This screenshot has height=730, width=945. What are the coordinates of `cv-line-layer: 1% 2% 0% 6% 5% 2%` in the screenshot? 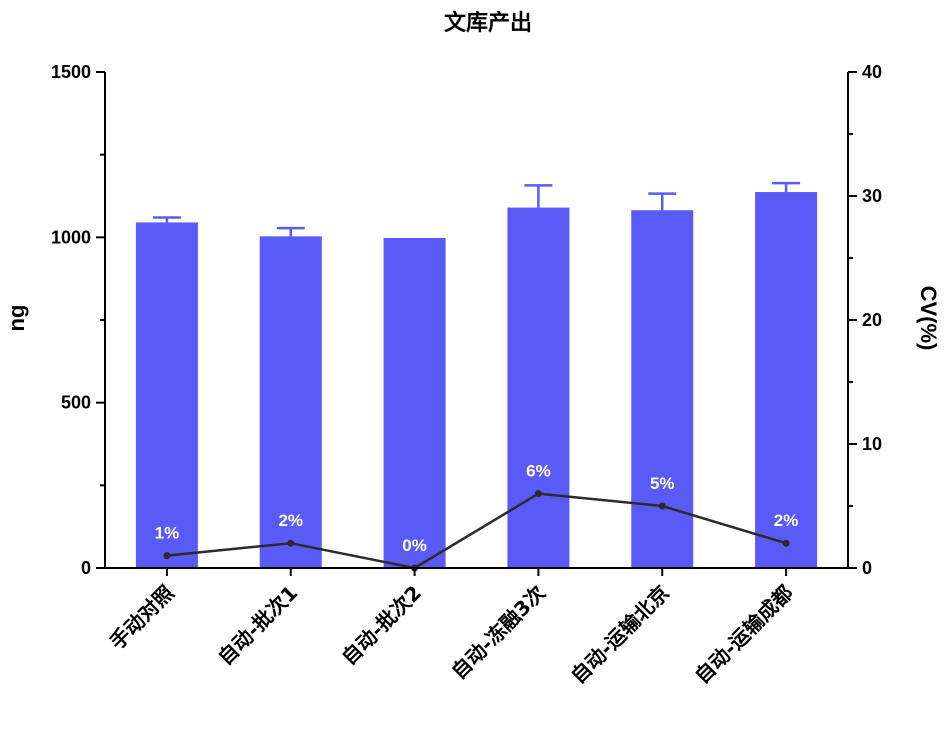 It's located at (477, 517).